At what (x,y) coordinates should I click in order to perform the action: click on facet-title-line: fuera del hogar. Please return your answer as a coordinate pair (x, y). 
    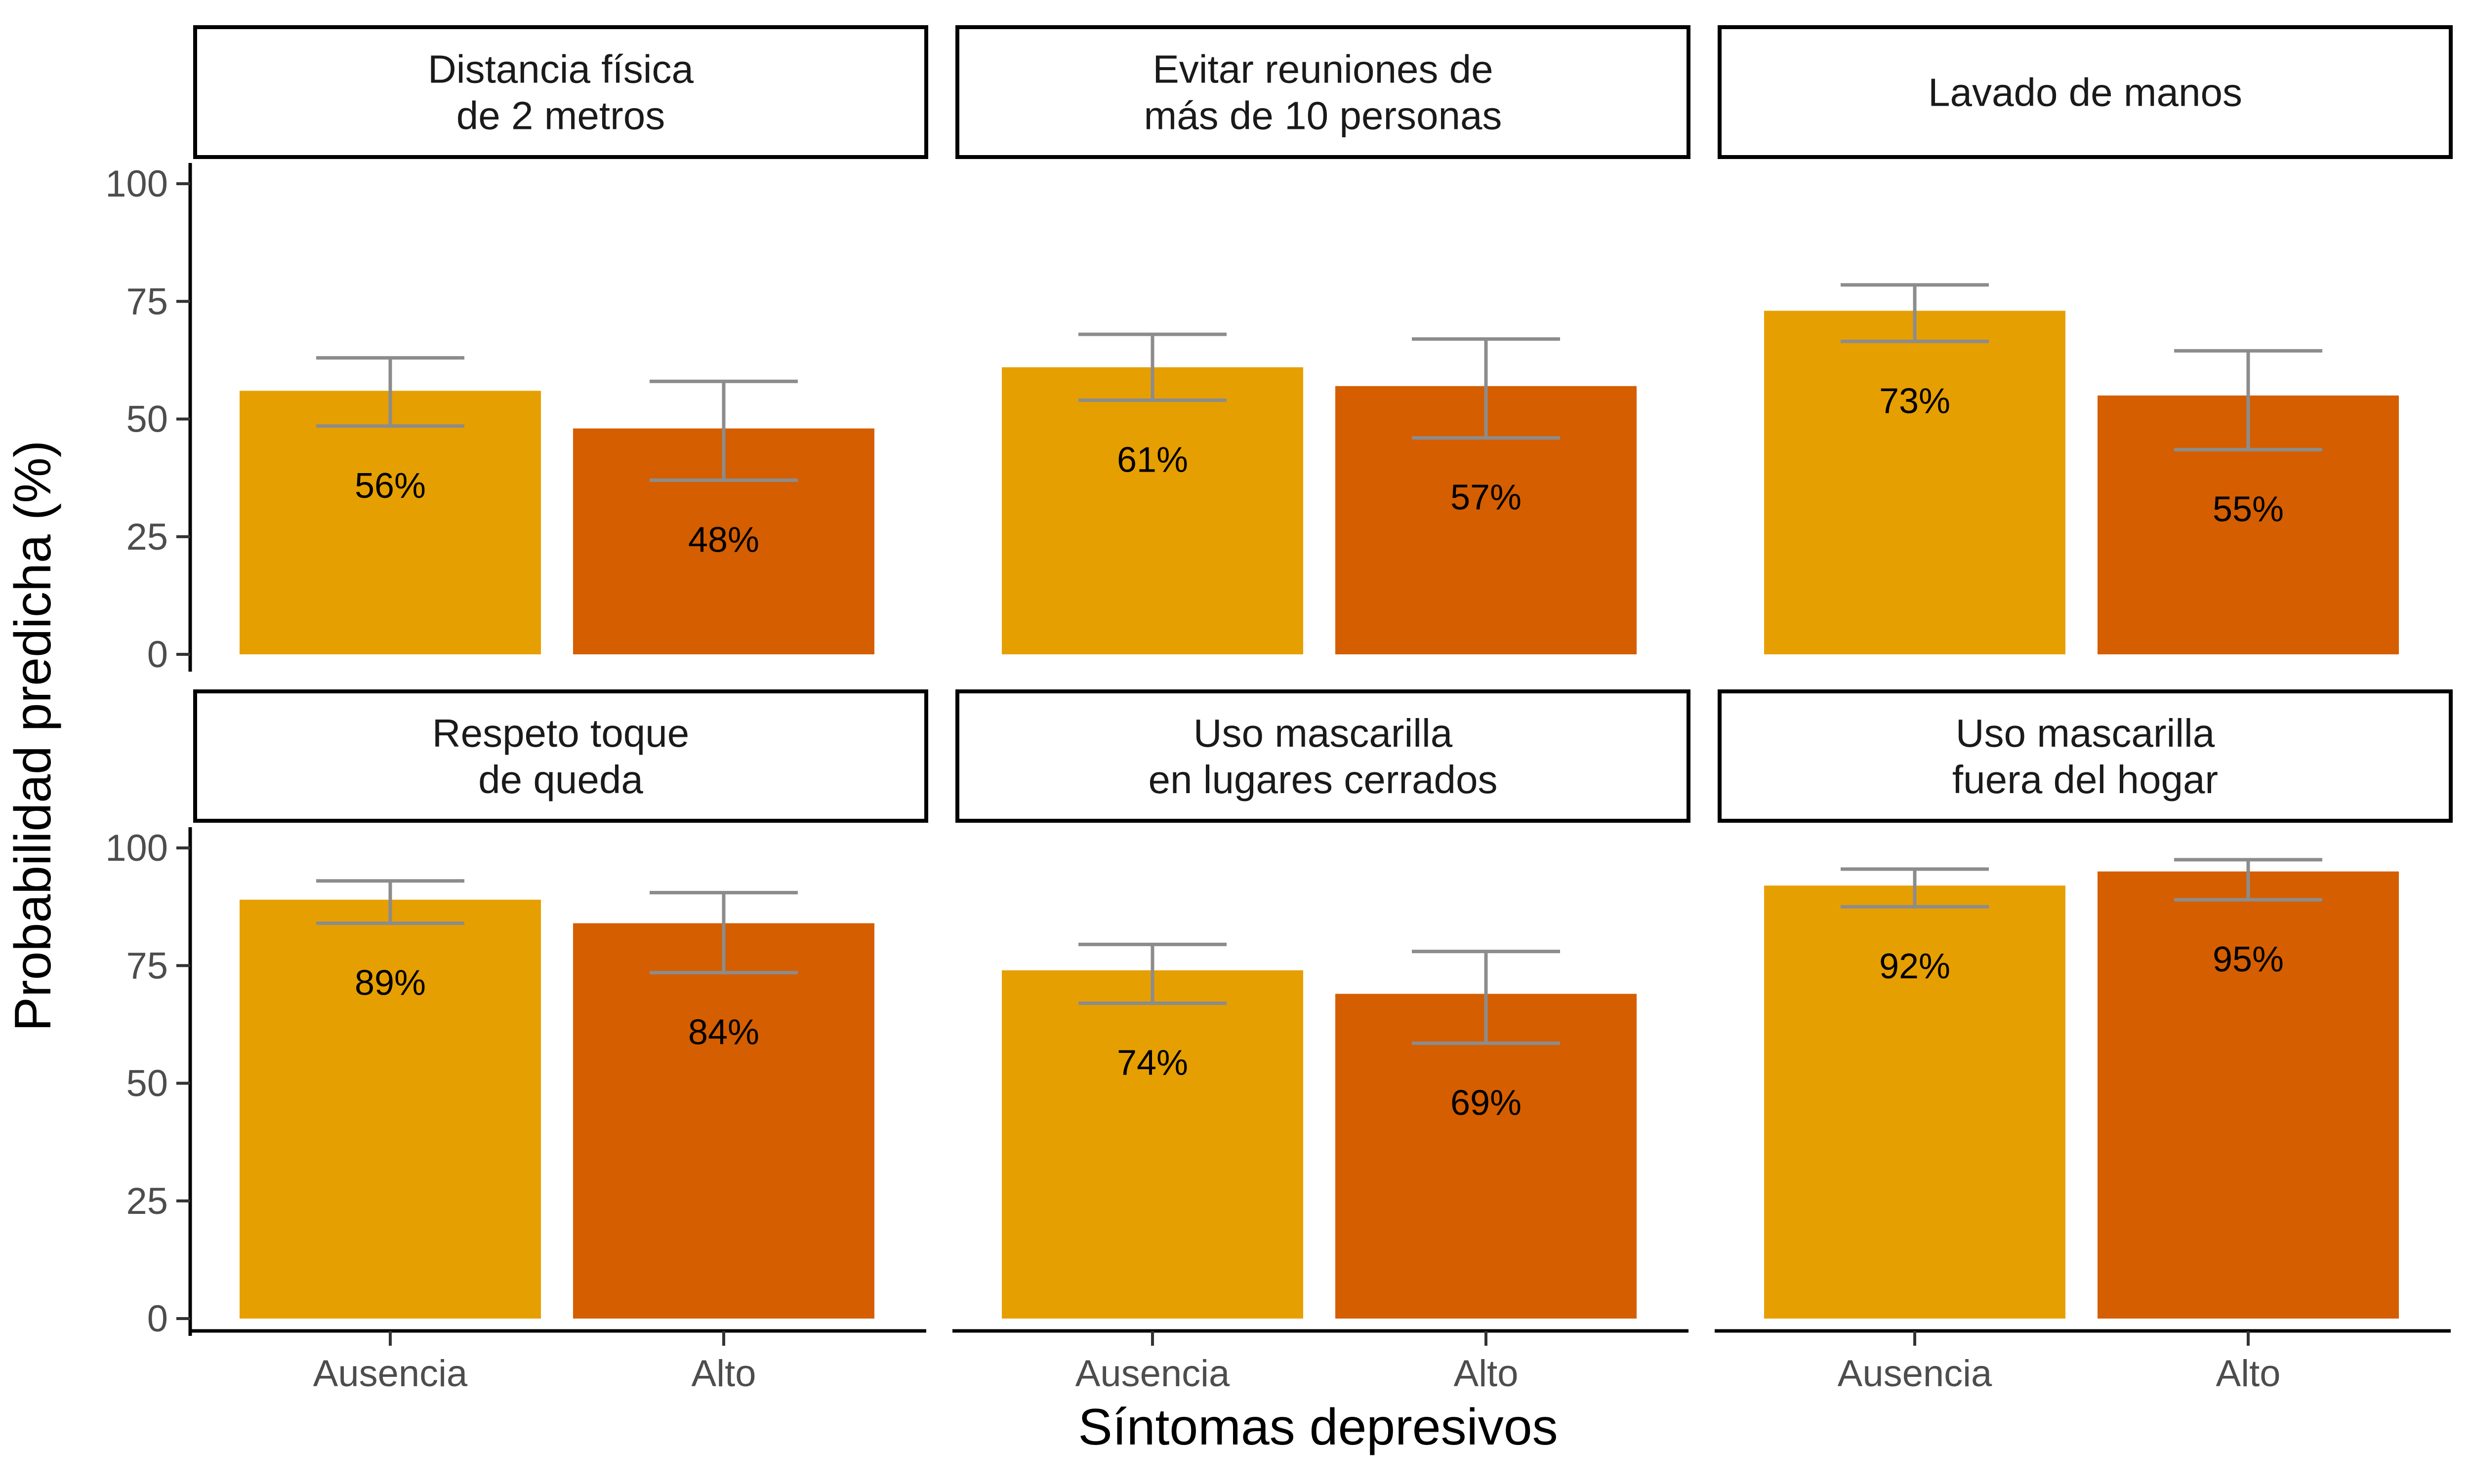
    Looking at the image, I should click on (2085, 780).